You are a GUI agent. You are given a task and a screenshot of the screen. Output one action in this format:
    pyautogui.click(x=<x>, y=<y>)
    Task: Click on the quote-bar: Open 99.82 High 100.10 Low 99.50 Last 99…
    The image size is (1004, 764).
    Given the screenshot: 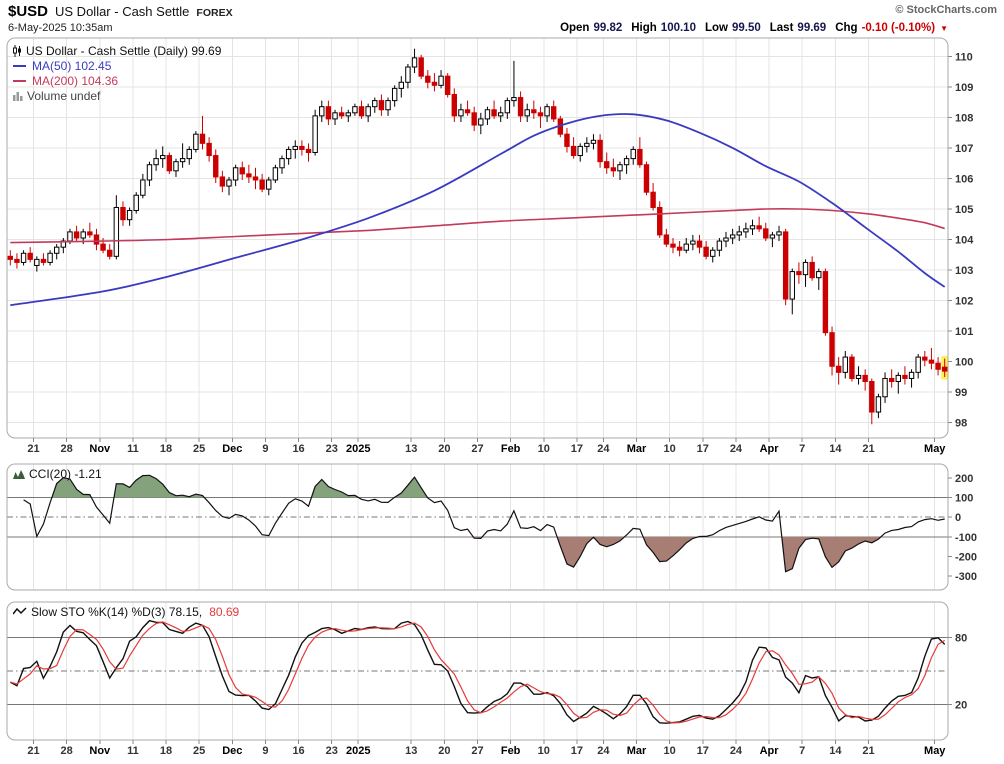 What is the action you would take?
    pyautogui.click(x=754, y=28)
    